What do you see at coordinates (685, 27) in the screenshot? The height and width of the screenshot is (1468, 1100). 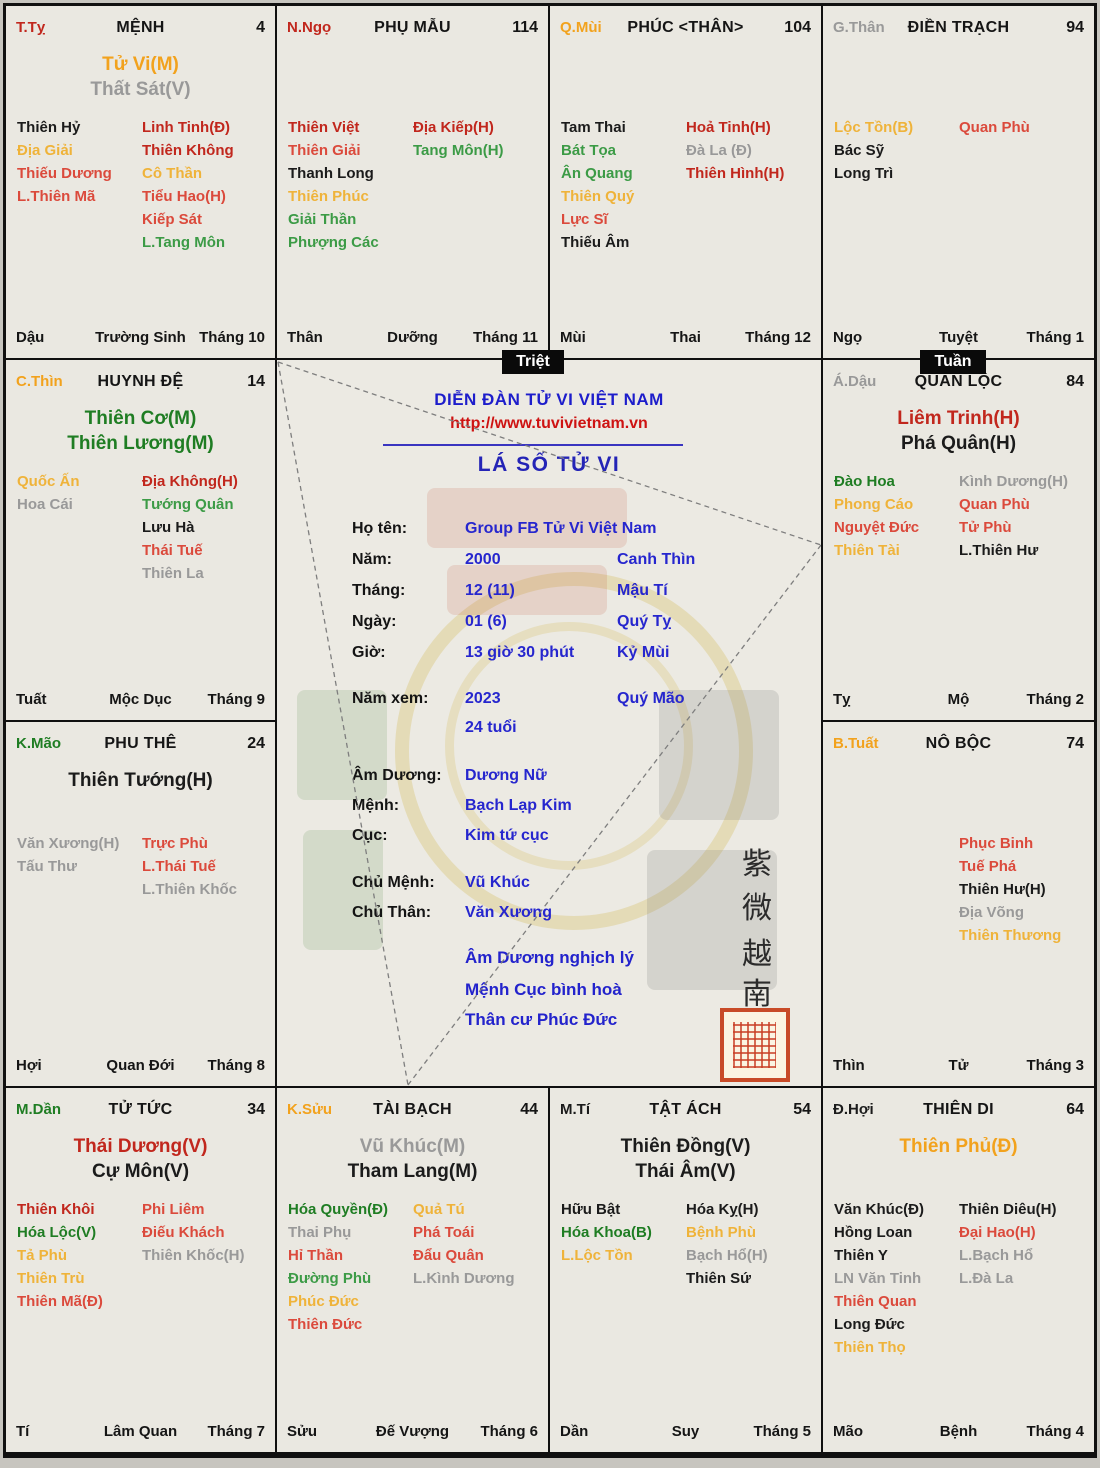 I see `palace-name: PHÚC <THÂN>` at bounding box center [685, 27].